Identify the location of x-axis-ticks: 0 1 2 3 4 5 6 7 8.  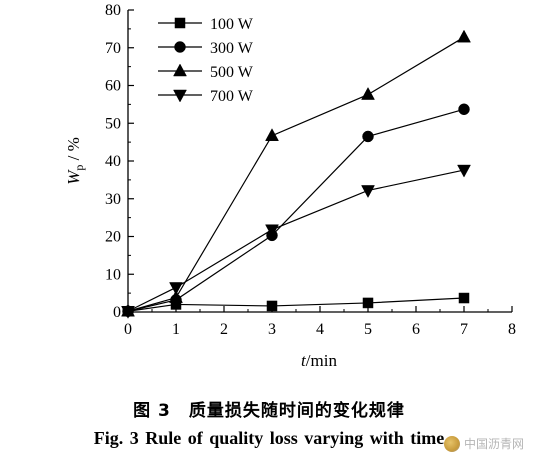
(320, 322).